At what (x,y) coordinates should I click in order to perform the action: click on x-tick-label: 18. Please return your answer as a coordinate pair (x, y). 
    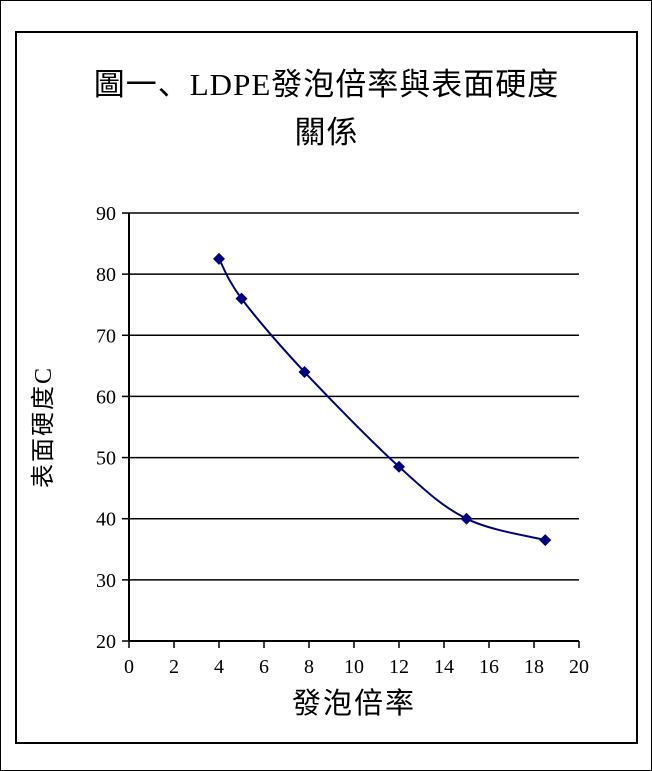
    Looking at the image, I should click on (534, 667).